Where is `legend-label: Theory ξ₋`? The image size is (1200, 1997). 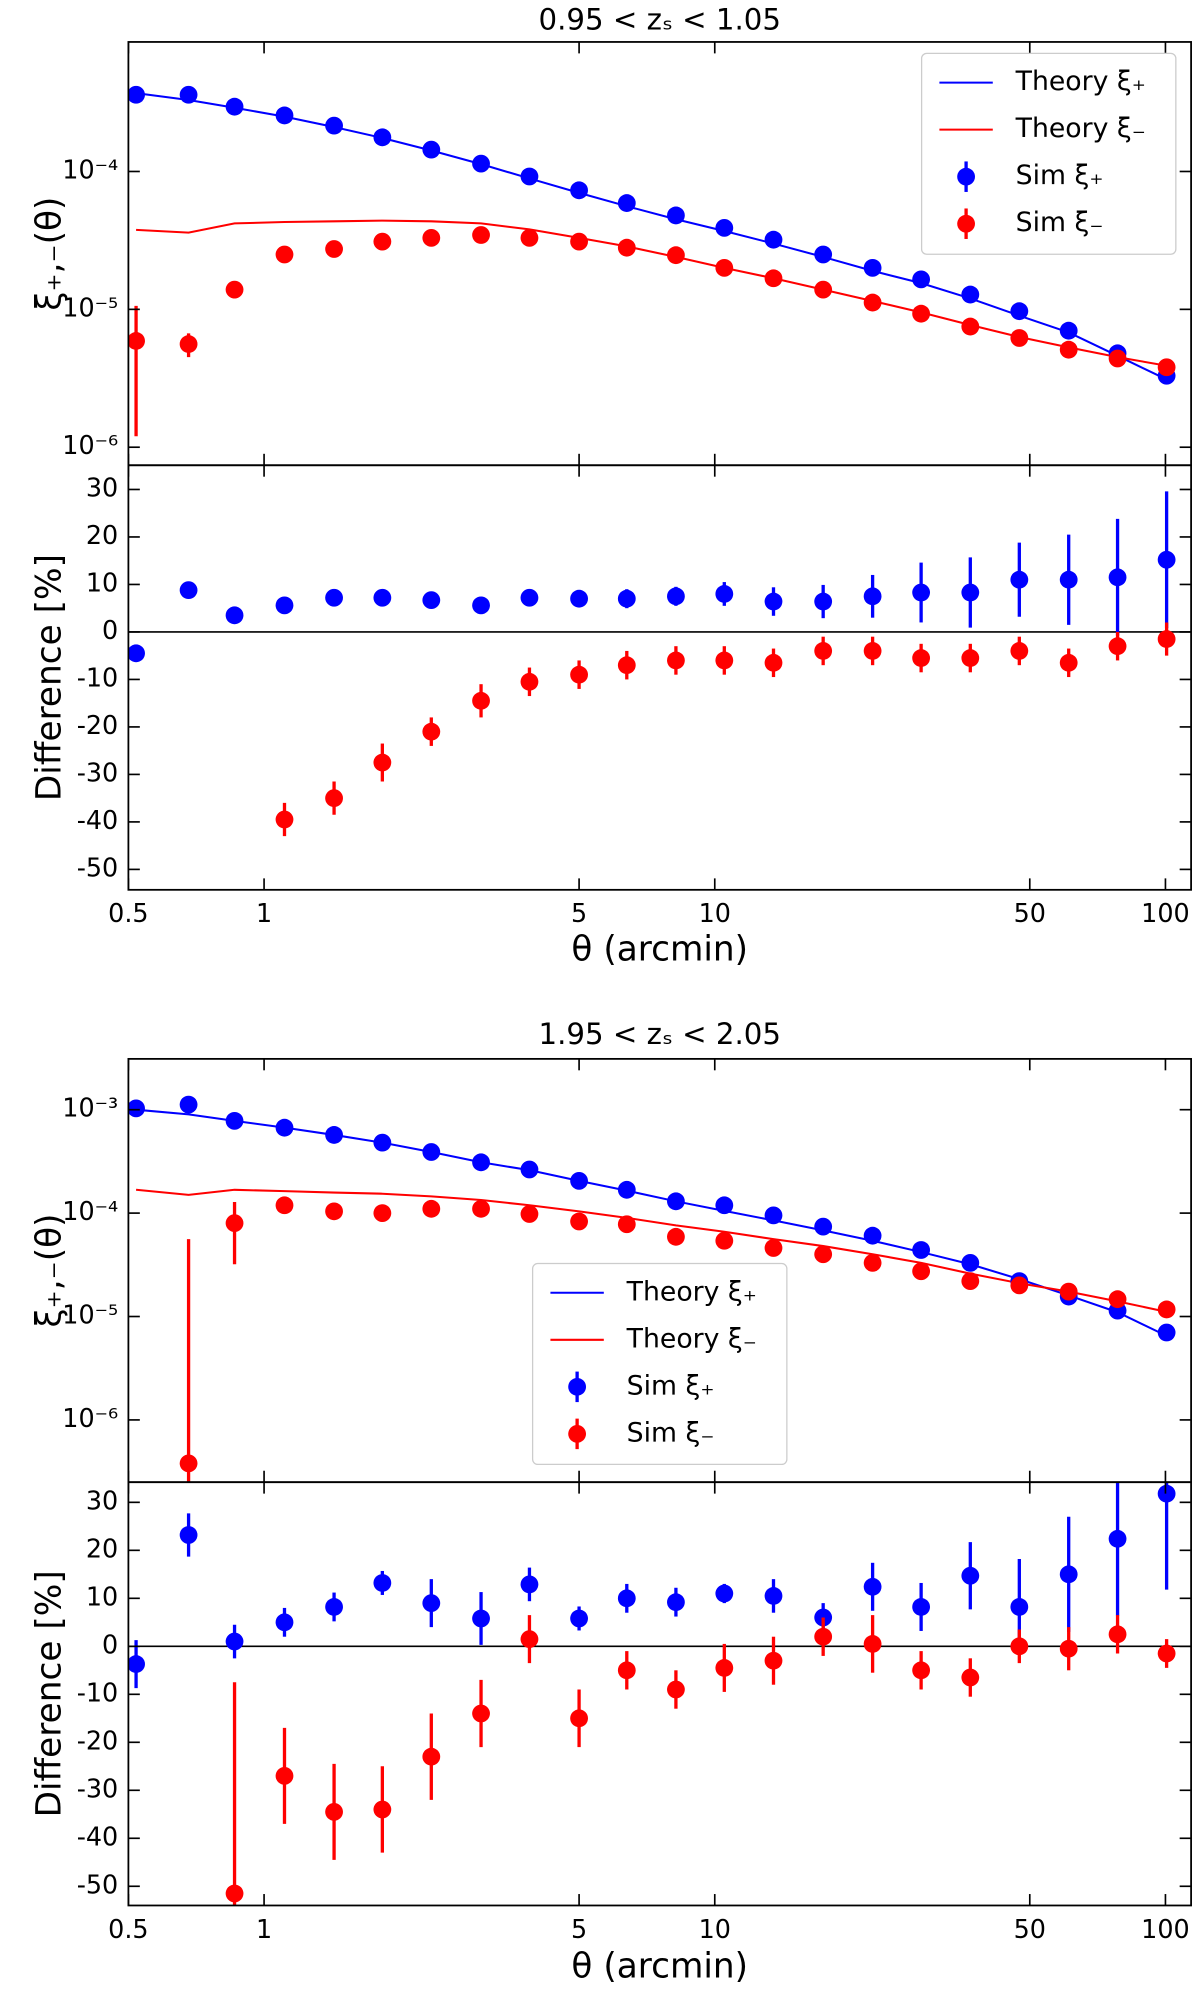 legend-label: Theory ξ₋ is located at coordinates (1080, 128).